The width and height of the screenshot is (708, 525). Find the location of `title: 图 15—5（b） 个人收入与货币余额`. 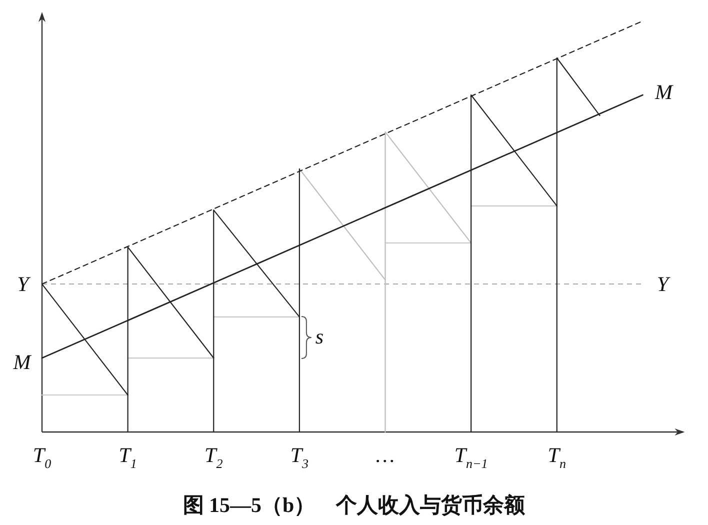

title: 图 15—5（b） 个人收入与货币余额 is located at coordinates (354, 505).